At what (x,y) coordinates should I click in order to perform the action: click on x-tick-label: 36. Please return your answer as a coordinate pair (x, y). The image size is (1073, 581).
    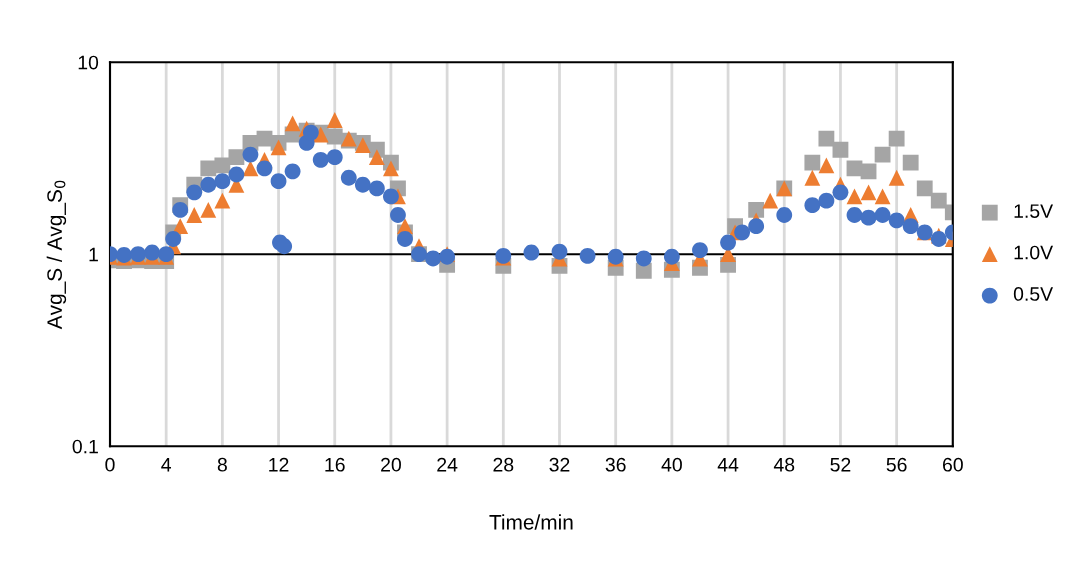
    Looking at the image, I should click on (615, 464).